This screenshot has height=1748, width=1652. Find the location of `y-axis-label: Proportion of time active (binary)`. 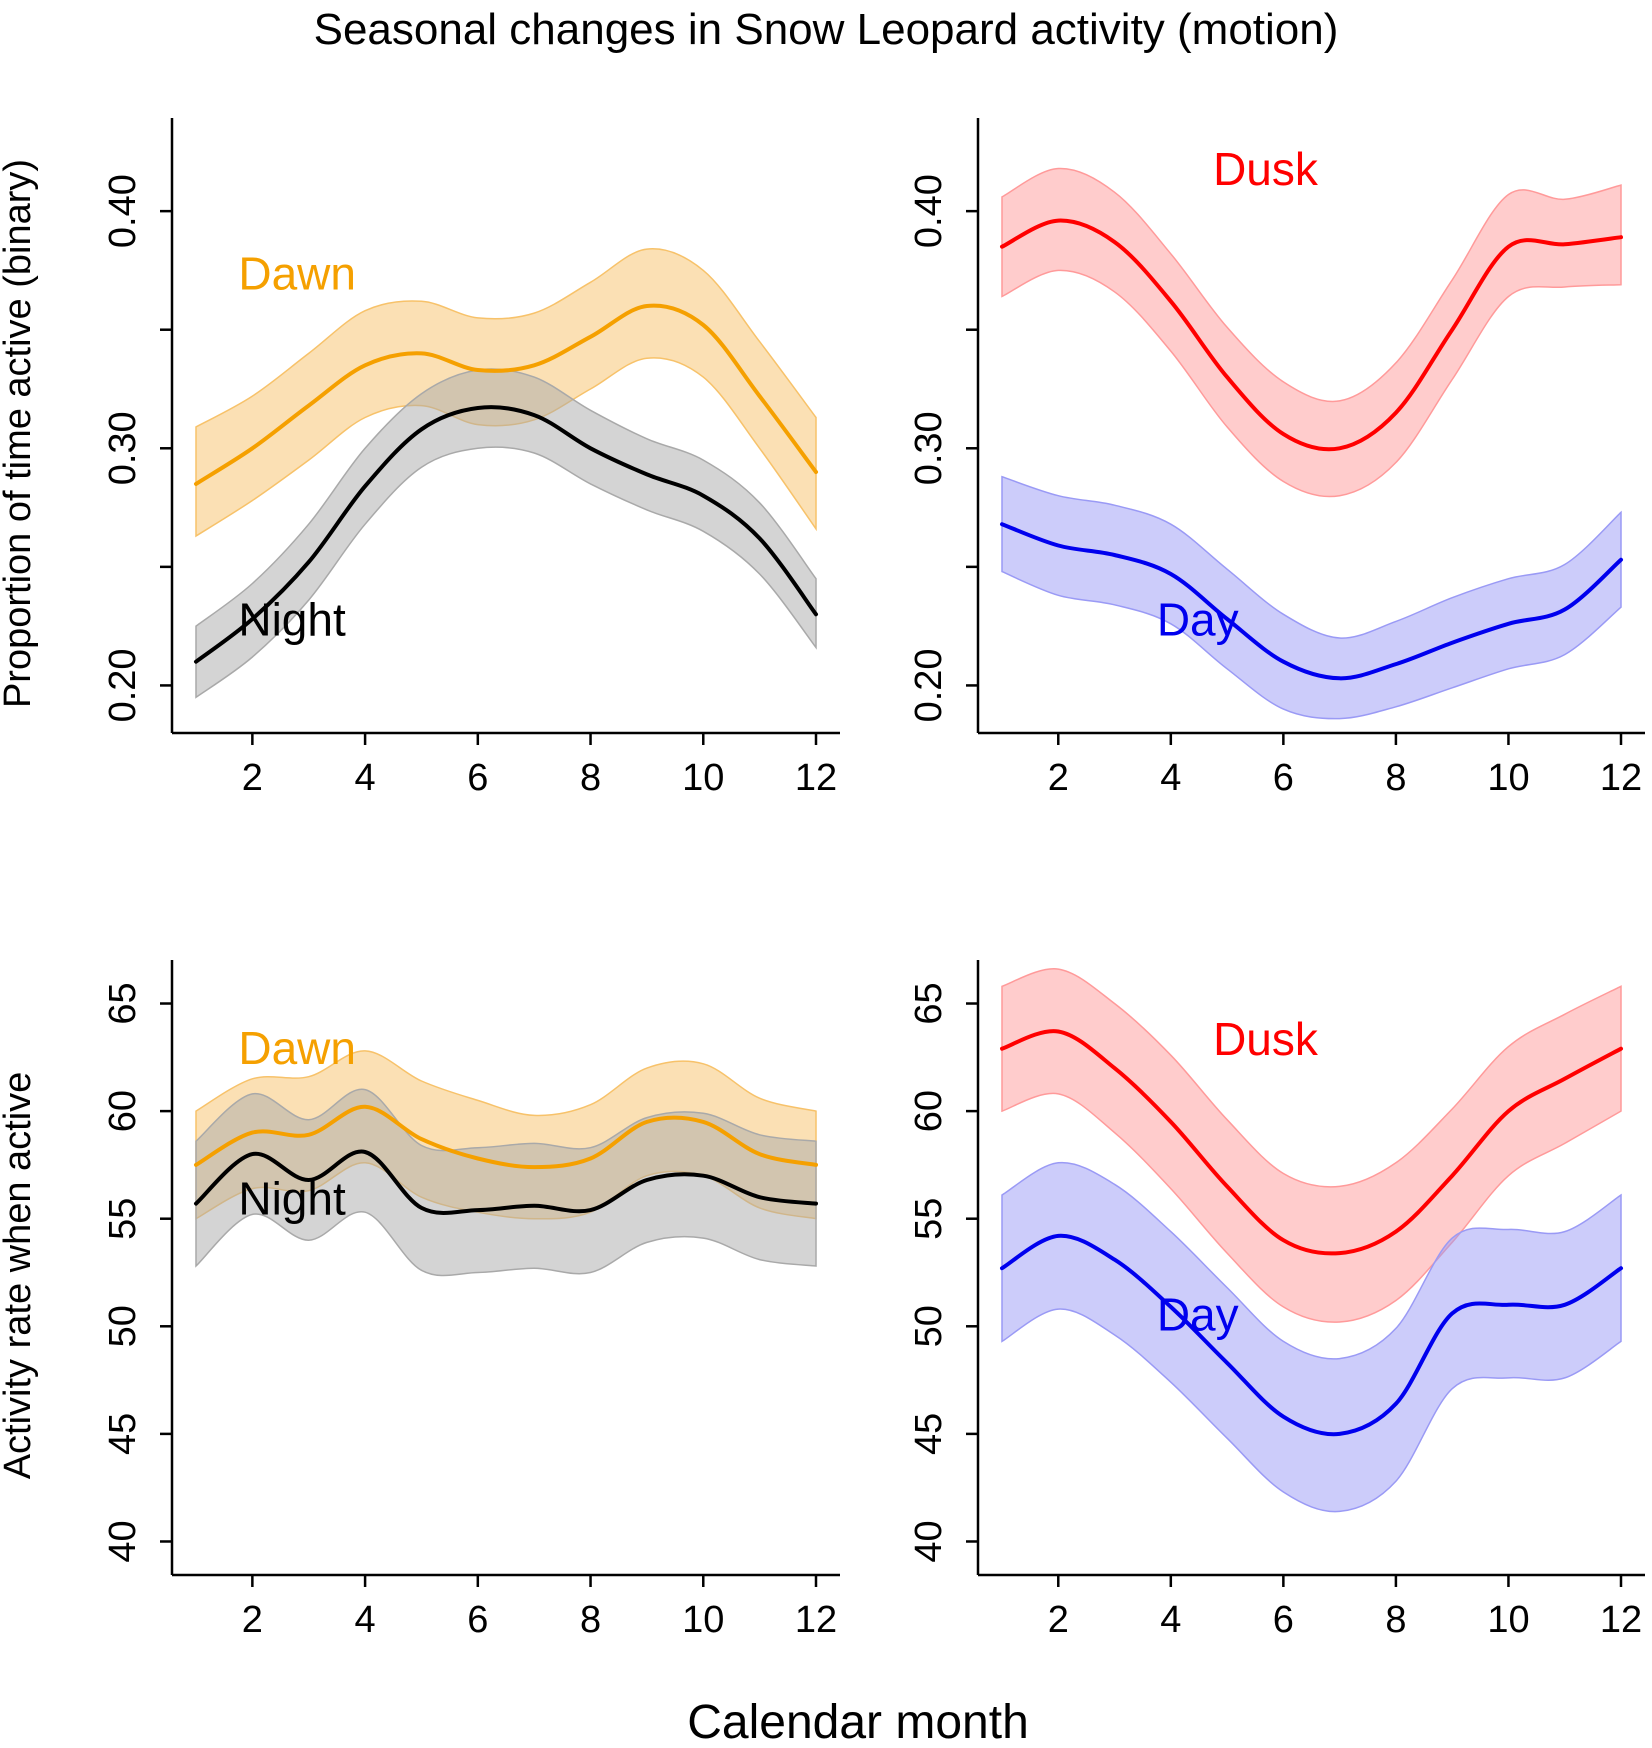

y-axis-label: Proportion of time active (binary) is located at coordinates (19, 433).